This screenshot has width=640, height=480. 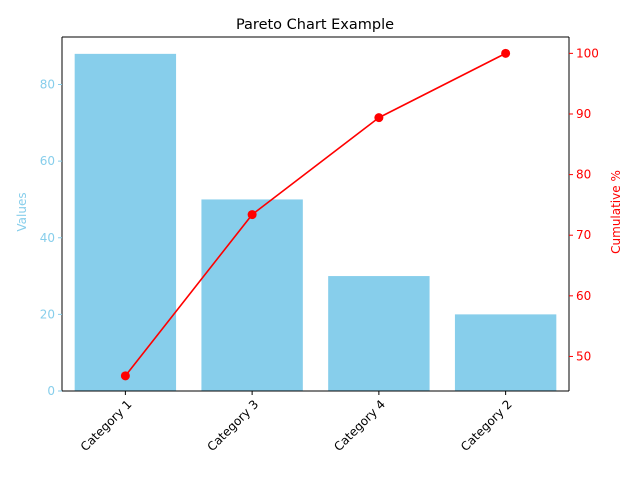 What do you see at coordinates (47, 314) in the screenshot?
I see `left-y-tick-label: 20` at bounding box center [47, 314].